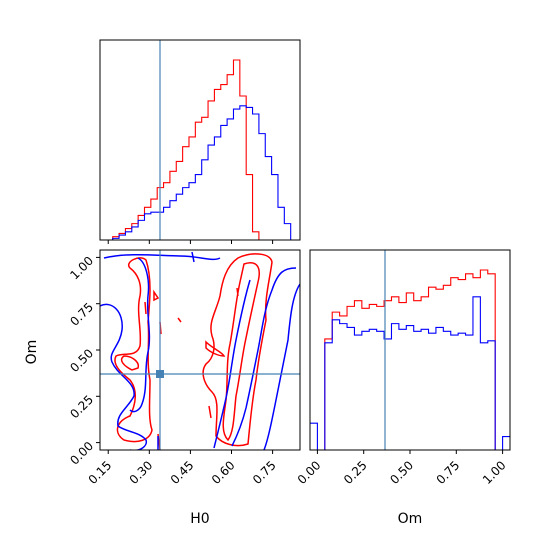  Describe the element at coordinates (190, 242) in the screenshot. I see `hist-h0-xticks` at that location.